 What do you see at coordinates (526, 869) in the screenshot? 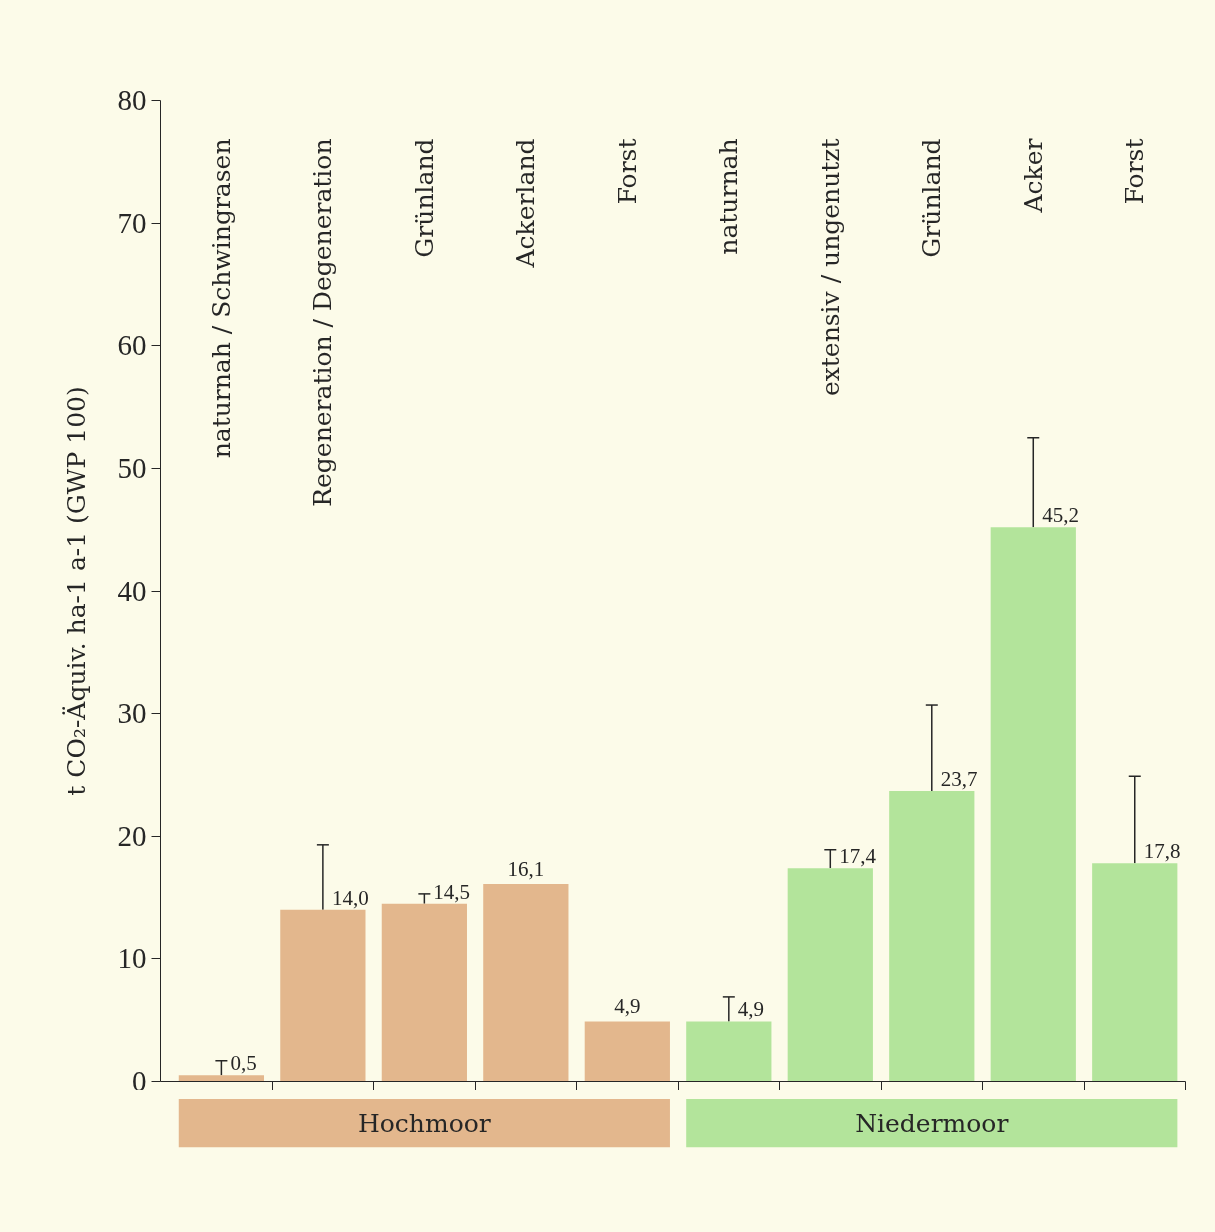
I see `data-label: 16,1` at bounding box center [526, 869].